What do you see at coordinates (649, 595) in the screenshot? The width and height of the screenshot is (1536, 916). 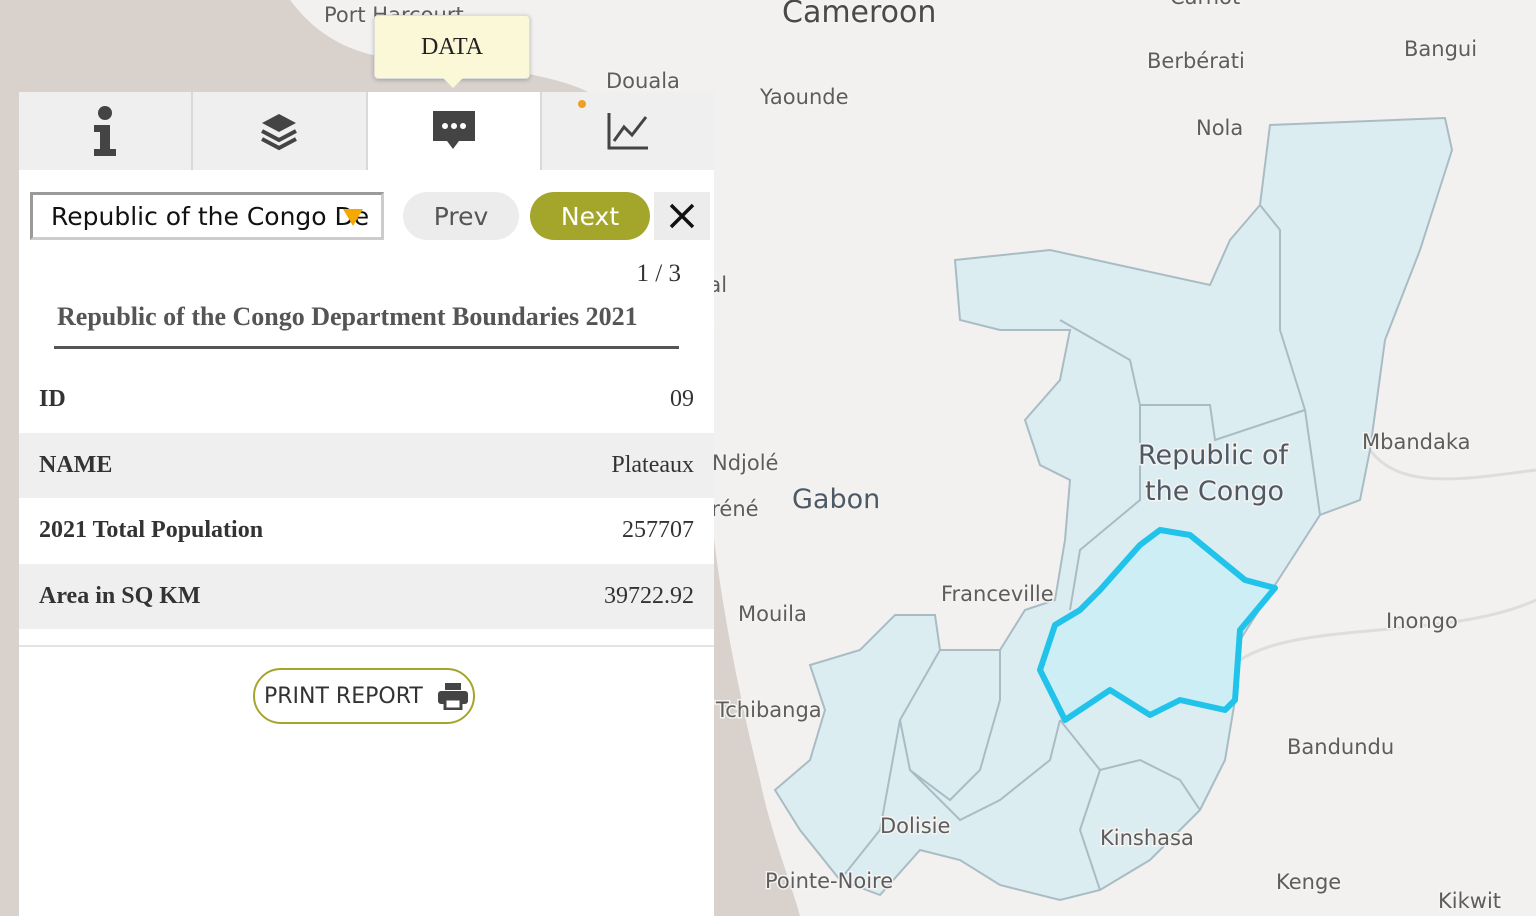 I see `field-value: 39722.92` at bounding box center [649, 595].